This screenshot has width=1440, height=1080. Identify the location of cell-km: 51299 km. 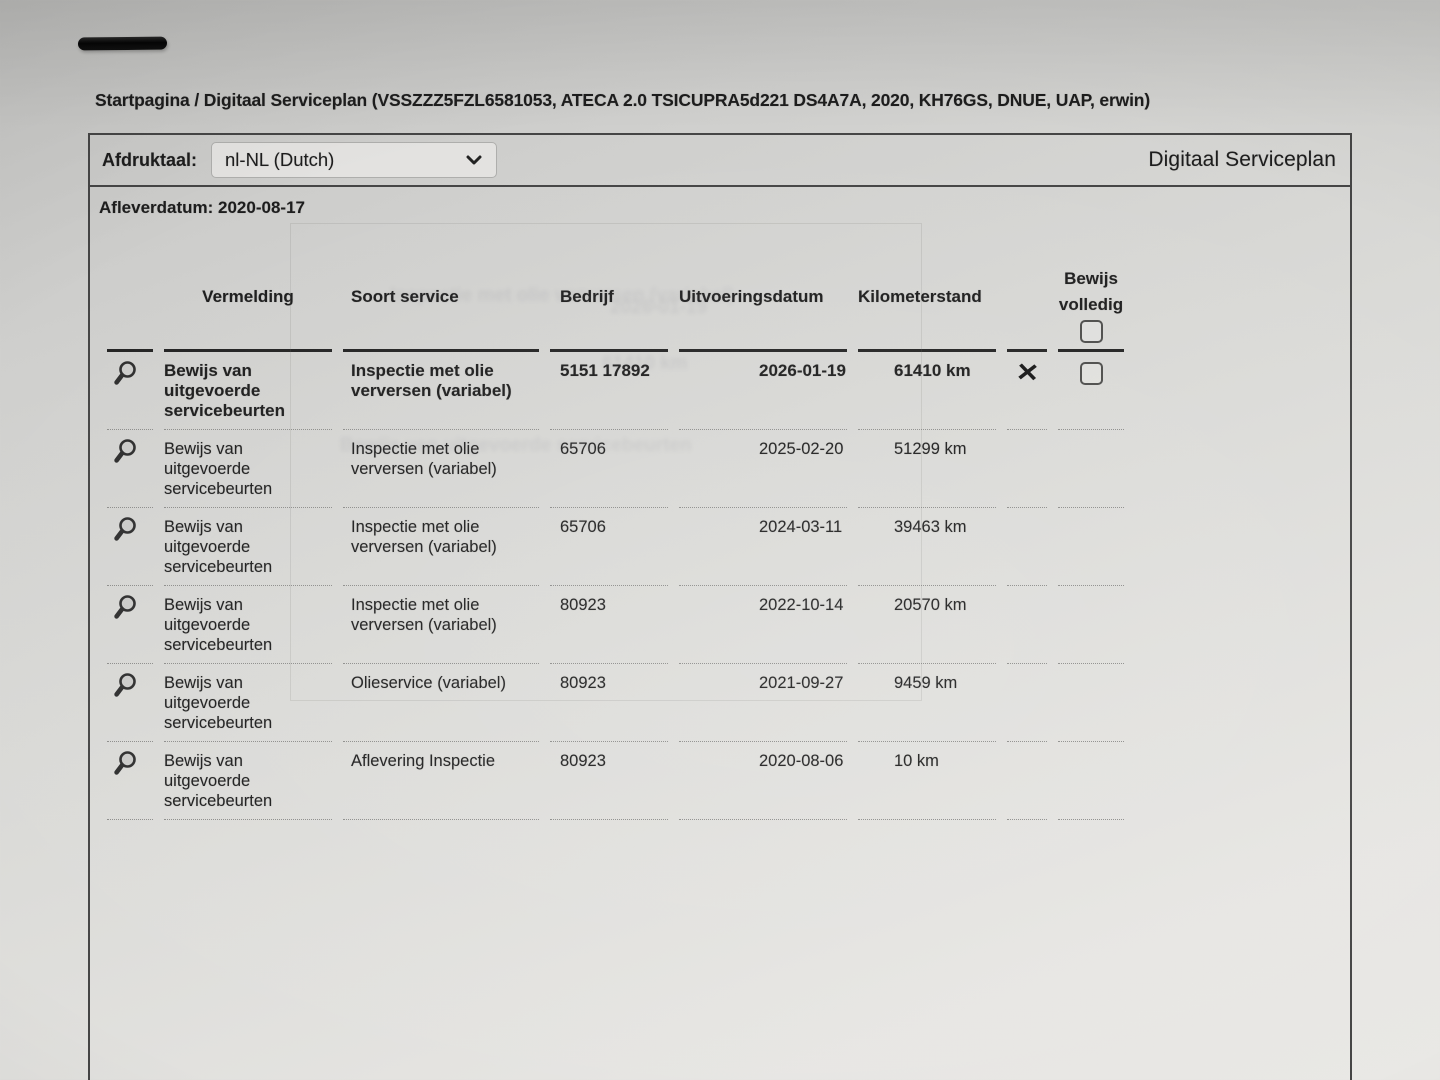
(927, 469).